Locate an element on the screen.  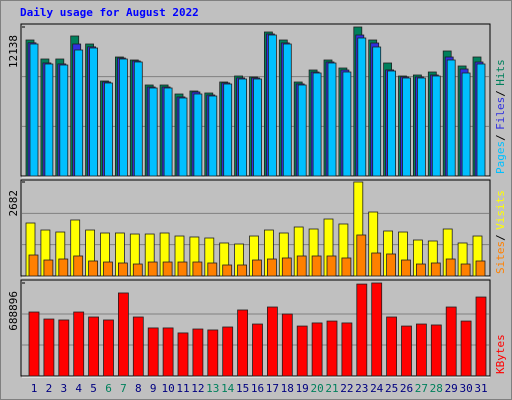
x-tick-label: 8 is located at coordinates (138, 388).